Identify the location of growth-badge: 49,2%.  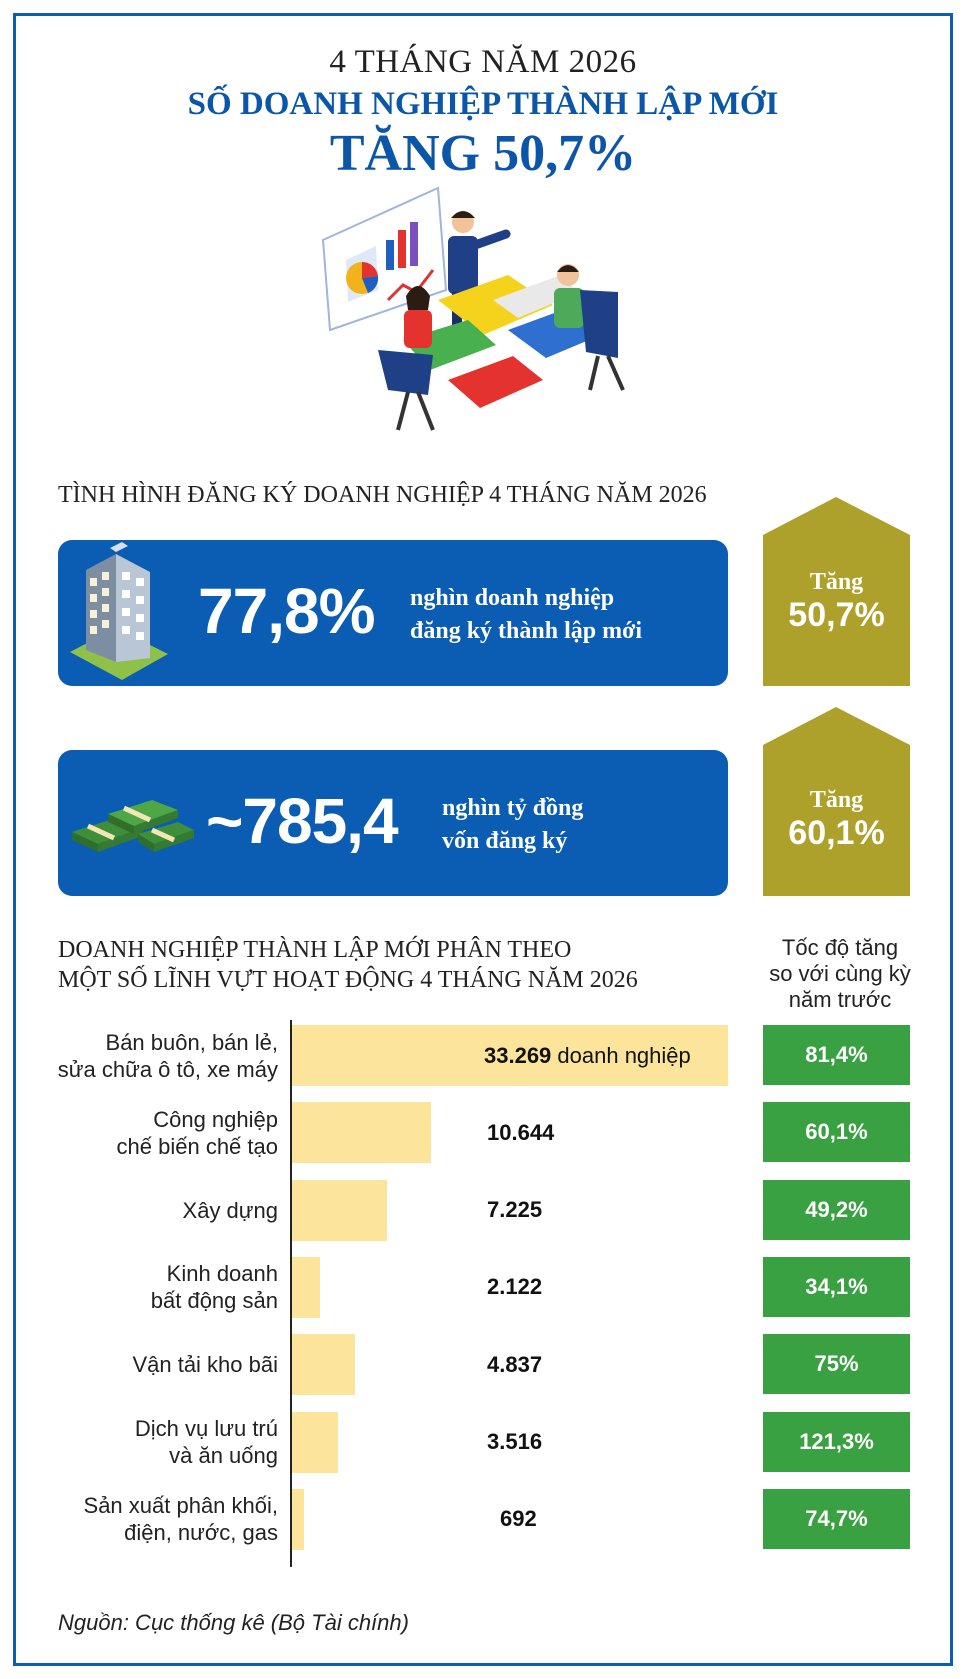
(836, 1209).